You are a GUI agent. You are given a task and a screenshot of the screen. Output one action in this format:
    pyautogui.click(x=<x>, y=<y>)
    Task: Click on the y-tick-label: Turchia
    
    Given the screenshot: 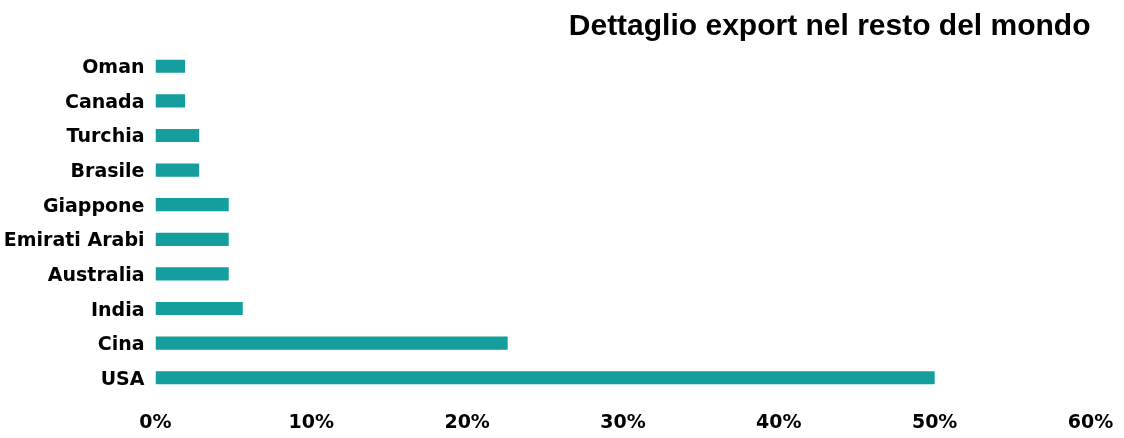 What is the action you would take?
    pyautogui.click(x=105, y=135)
    